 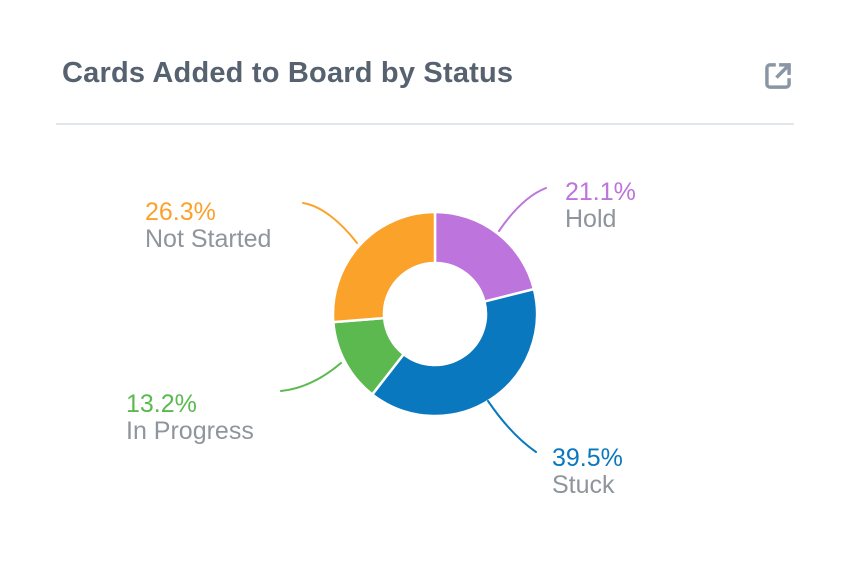 I want to click on slice-label-in-progress: 13.2% In Progress, so click(x=190, y=418).